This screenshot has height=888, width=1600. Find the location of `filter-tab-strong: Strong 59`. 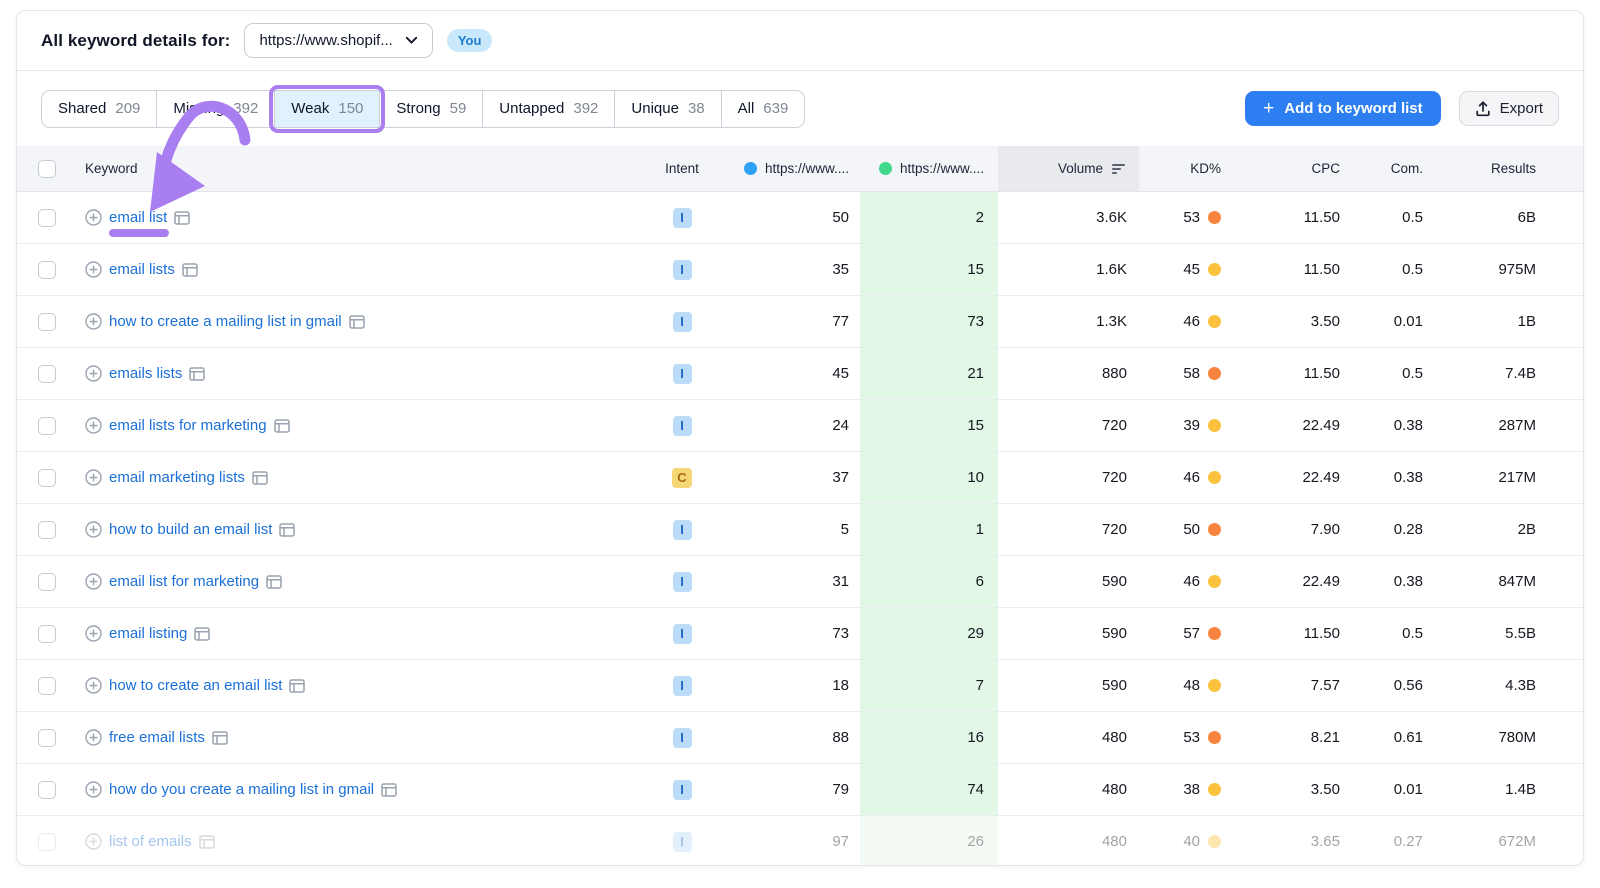

filter-tab-strong: Strong 59 is located at coordinates (432, 108).